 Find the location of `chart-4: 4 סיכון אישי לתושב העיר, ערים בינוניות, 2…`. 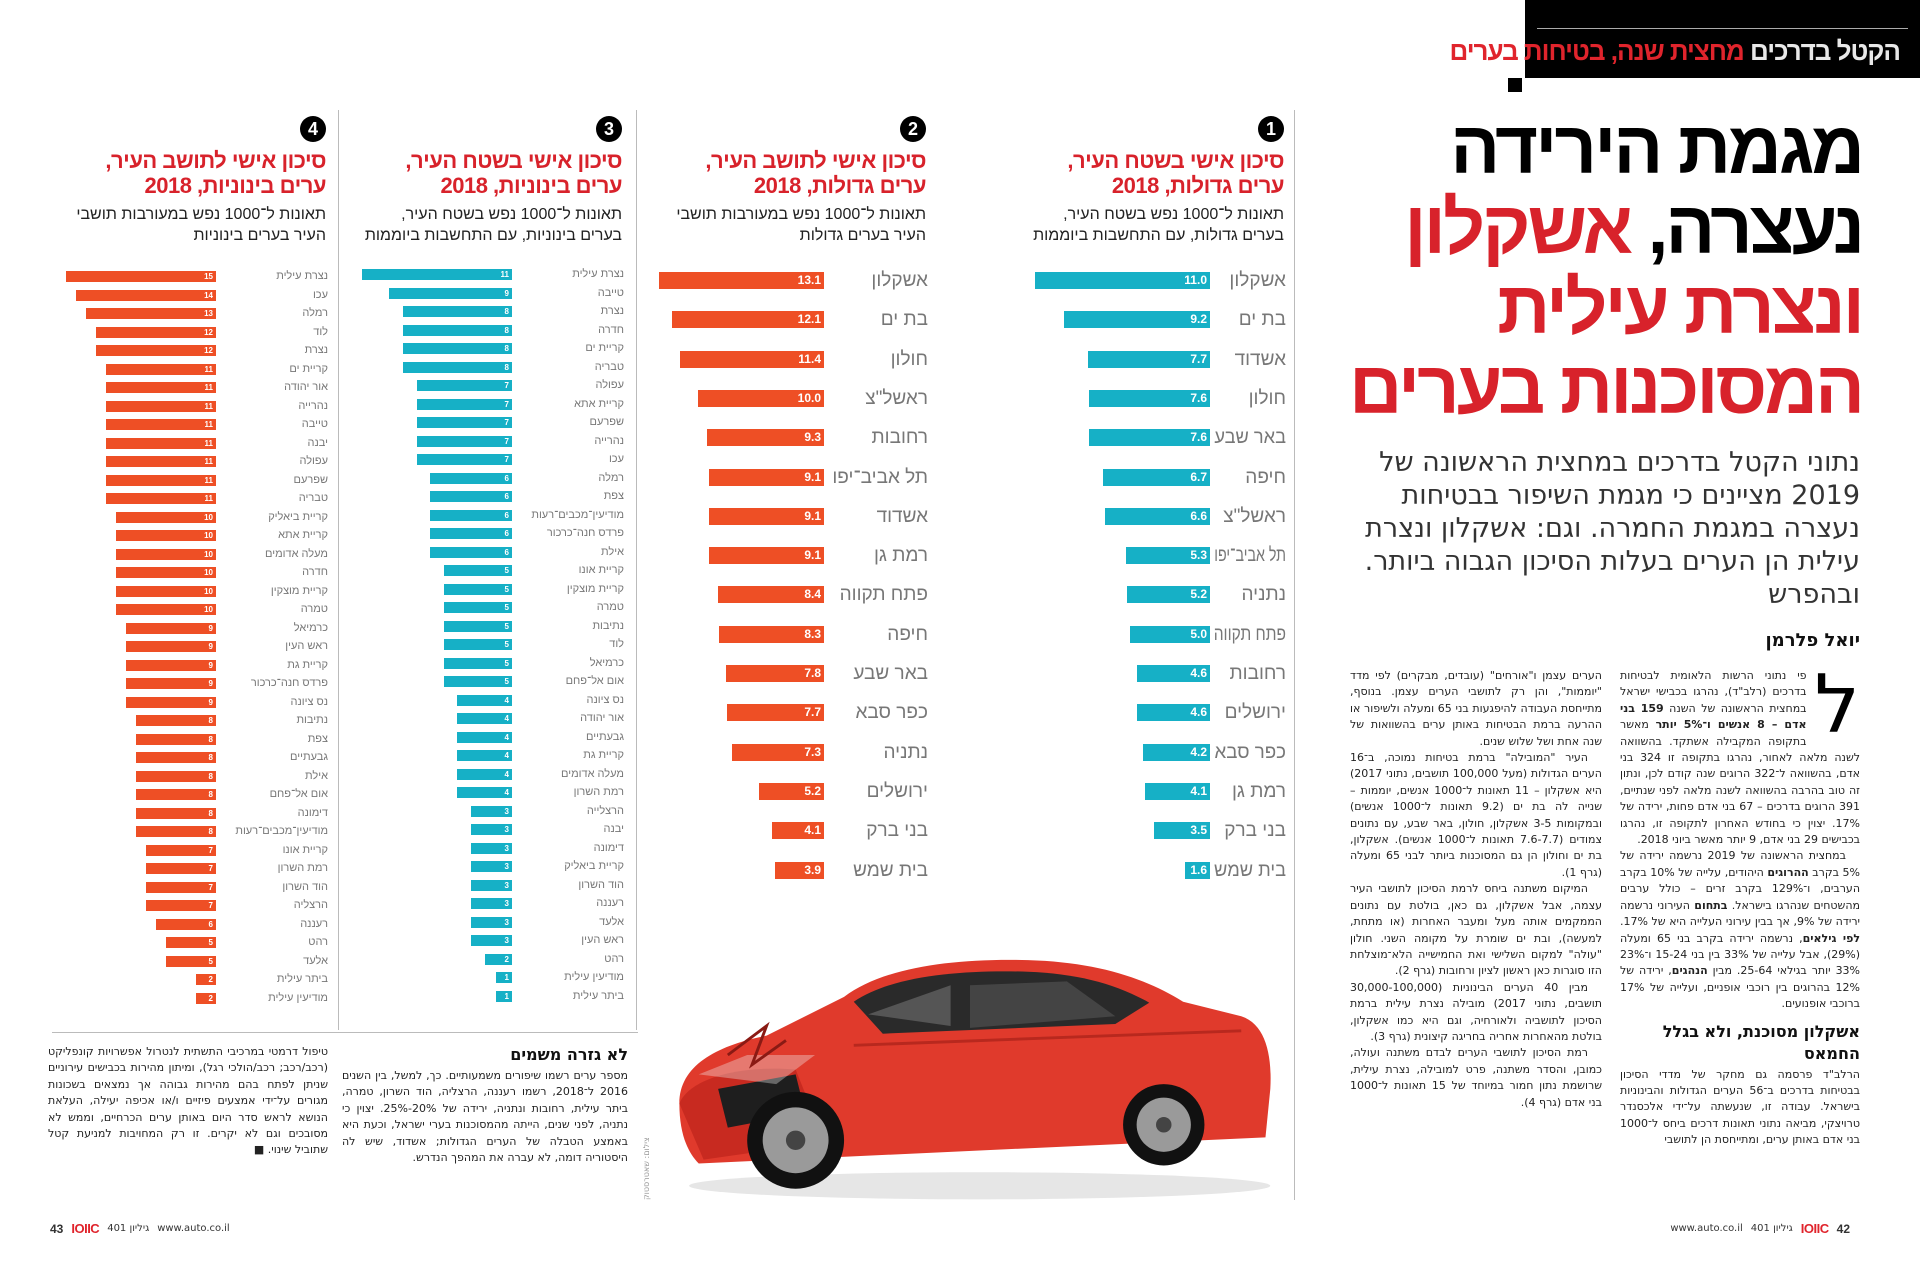

chart-4: 4 סיכון אישי לתושב העיר, ערים בינוניות, 2… is located at coordinates (194, 570).